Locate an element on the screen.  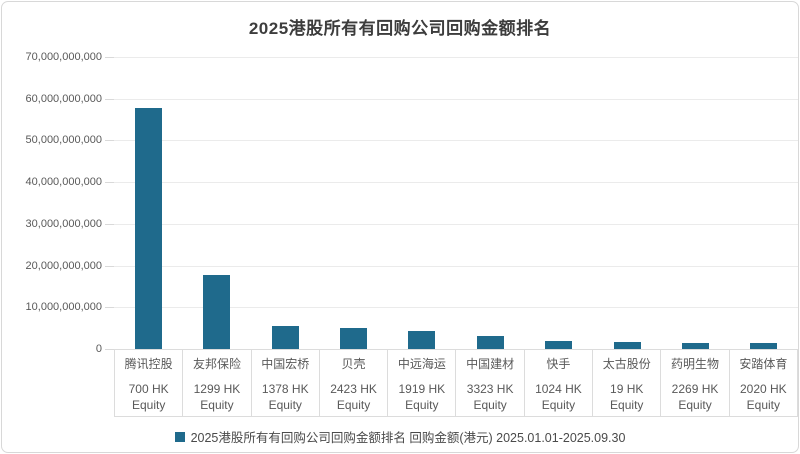
category-cell: 腾讯控股 700 HK Equity is located at coordinates (148, 383).